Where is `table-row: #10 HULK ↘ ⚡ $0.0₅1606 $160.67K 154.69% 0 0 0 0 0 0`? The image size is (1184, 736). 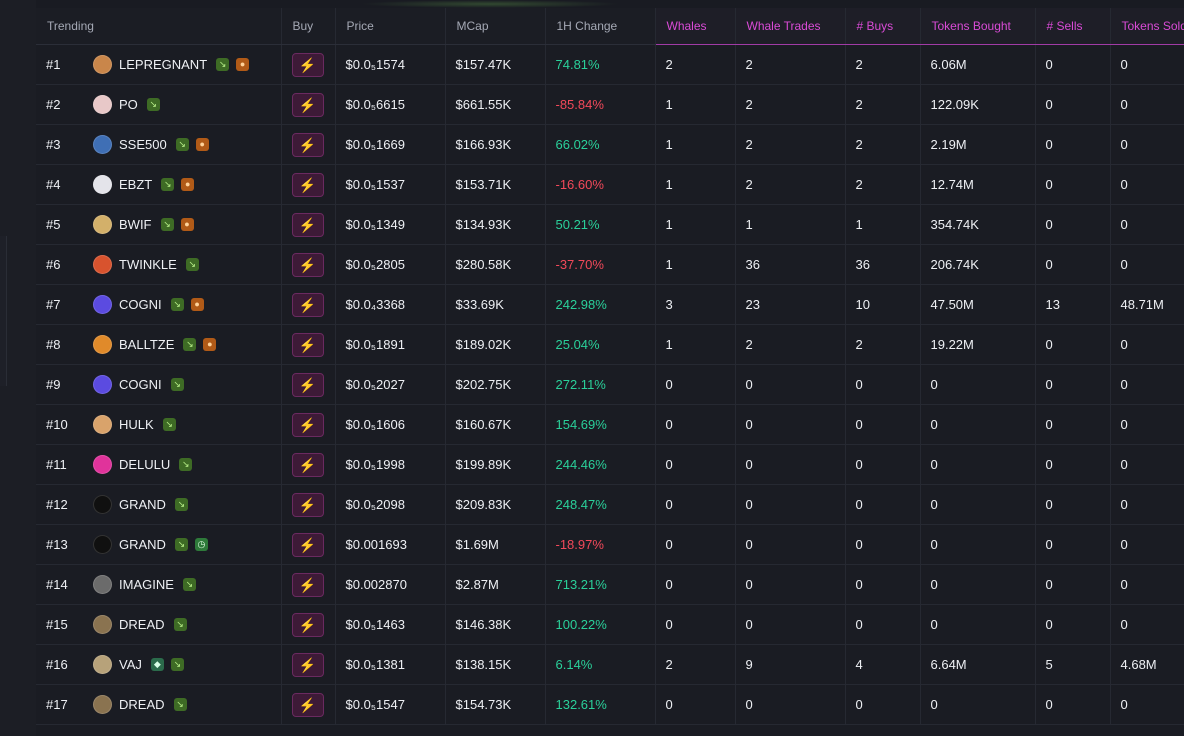 table-row: #10 HULK ↘ ⚡ $0.0₅1606 $160.67K 154.69% 0 0 0 0 0 0 is located at coordinates (610, 424).